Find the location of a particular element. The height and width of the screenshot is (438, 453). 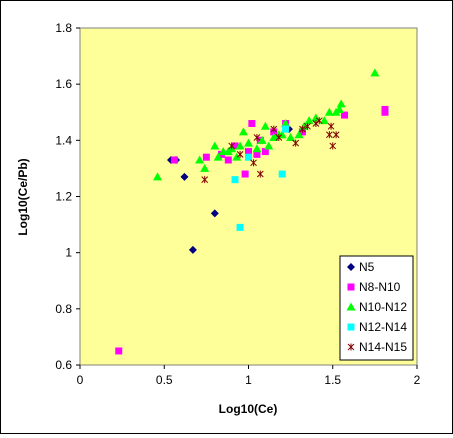

y-axis-label: Log10(Ce/Pb) is located at coordinates (23, 196).